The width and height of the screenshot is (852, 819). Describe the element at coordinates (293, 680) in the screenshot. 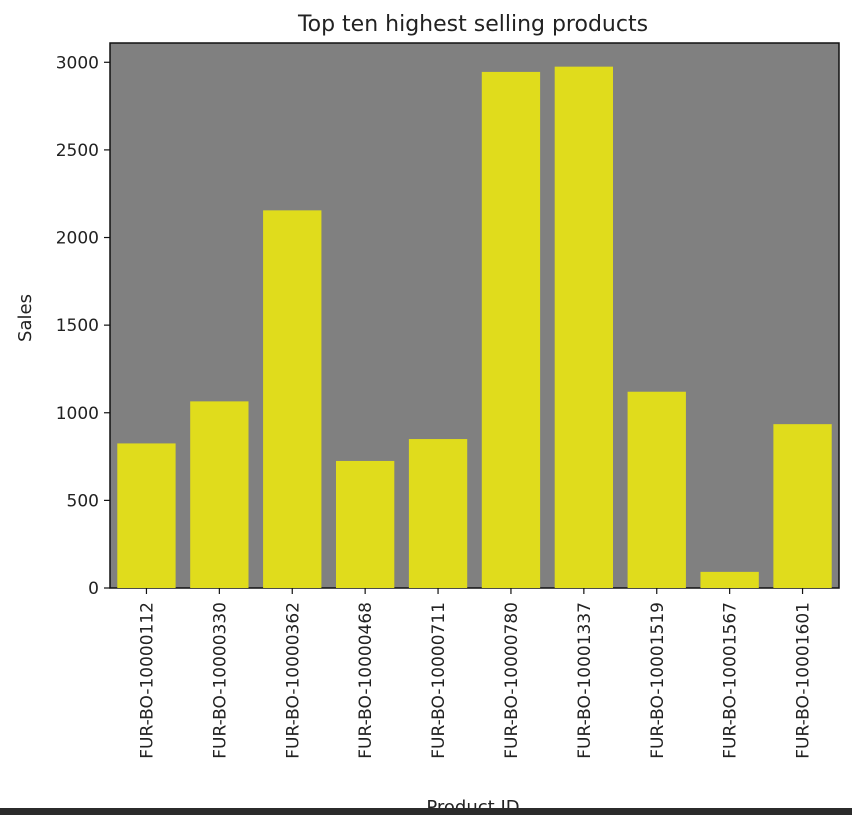

I see `x-tick-label: FUR-BO-10000362` at that location.